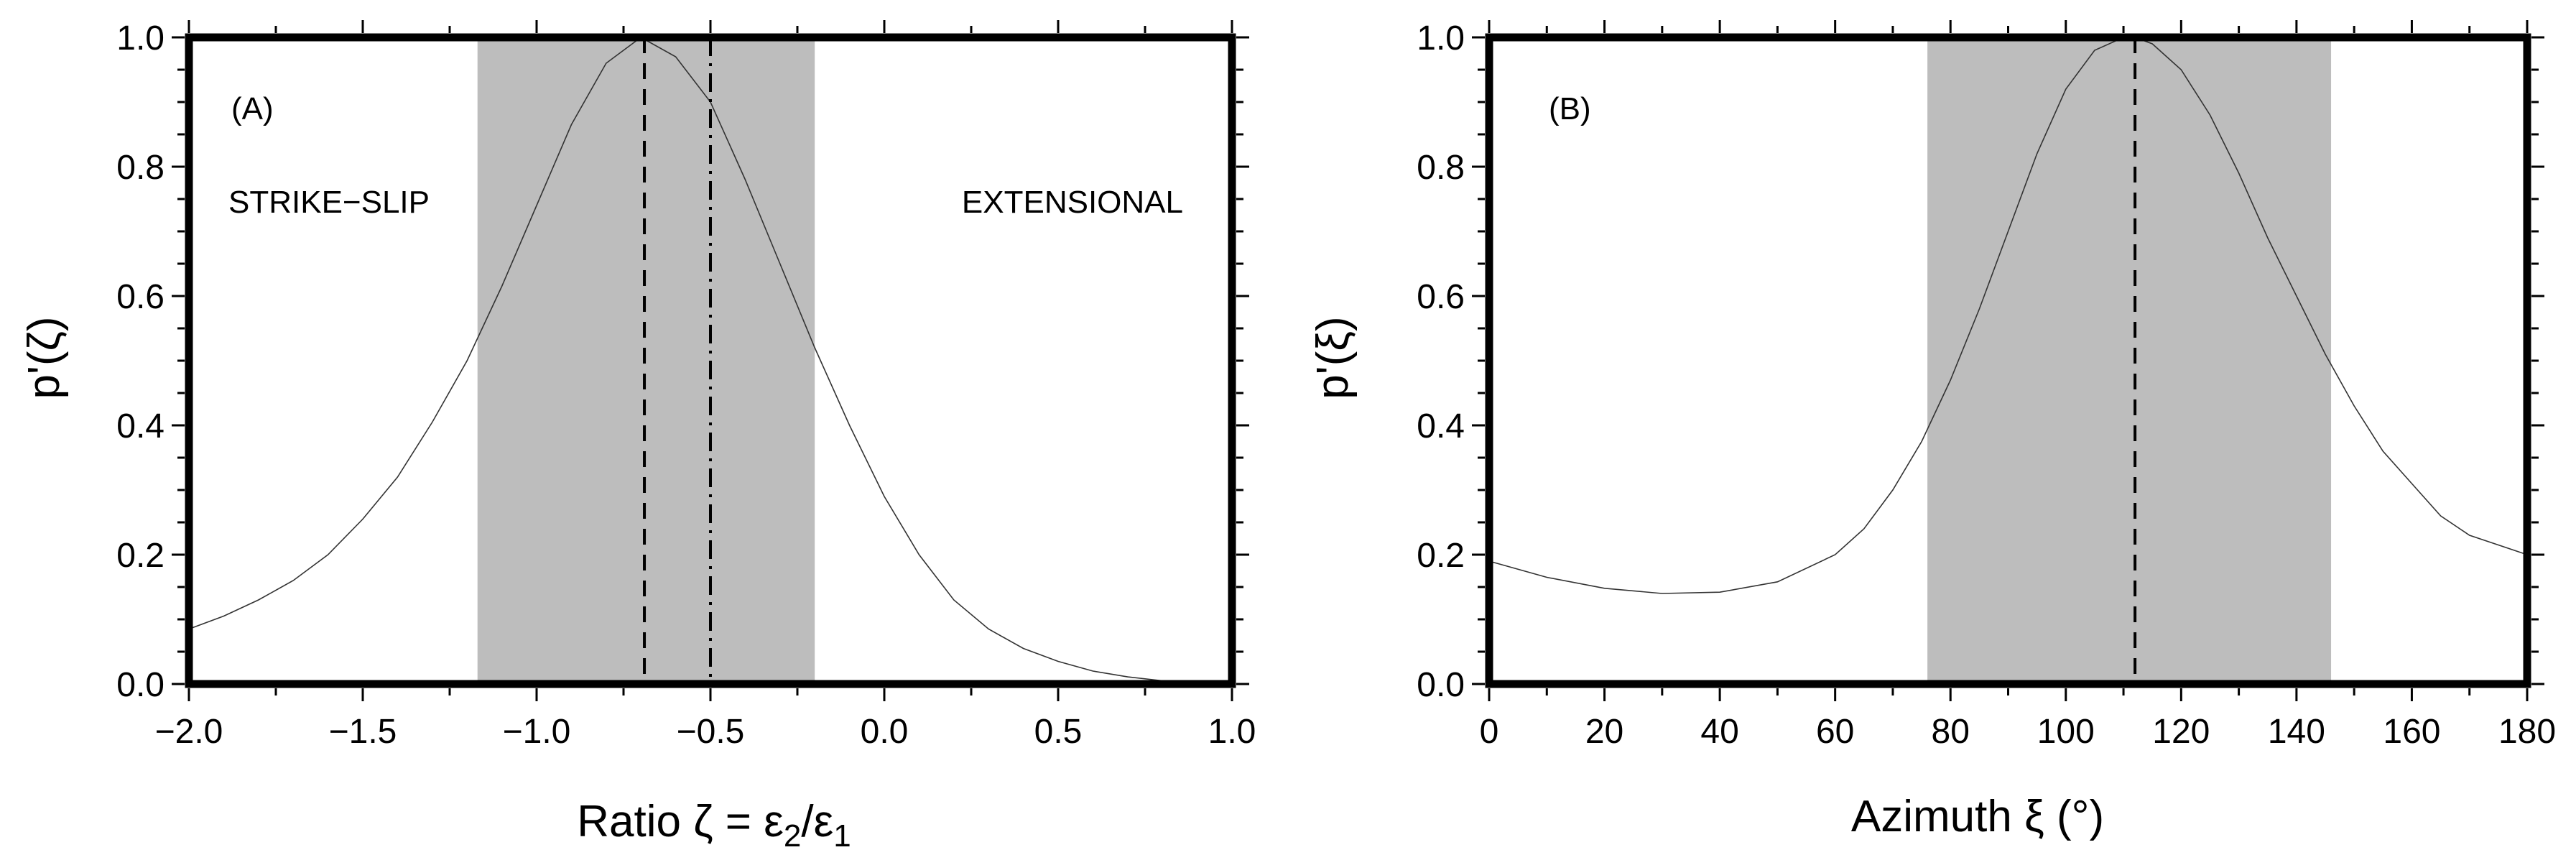  What do you see at coordinates (1835, 732) in the screenshot?
I see `x-tick-label: 60` at bounding box center [1835, 732].